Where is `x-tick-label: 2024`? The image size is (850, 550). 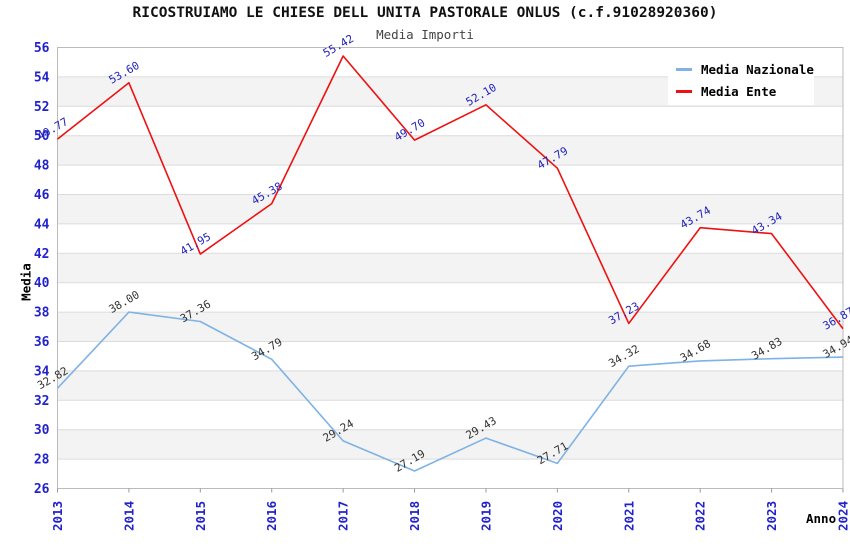 x-tick-label: 2024 is located at coordinates (843, 516).